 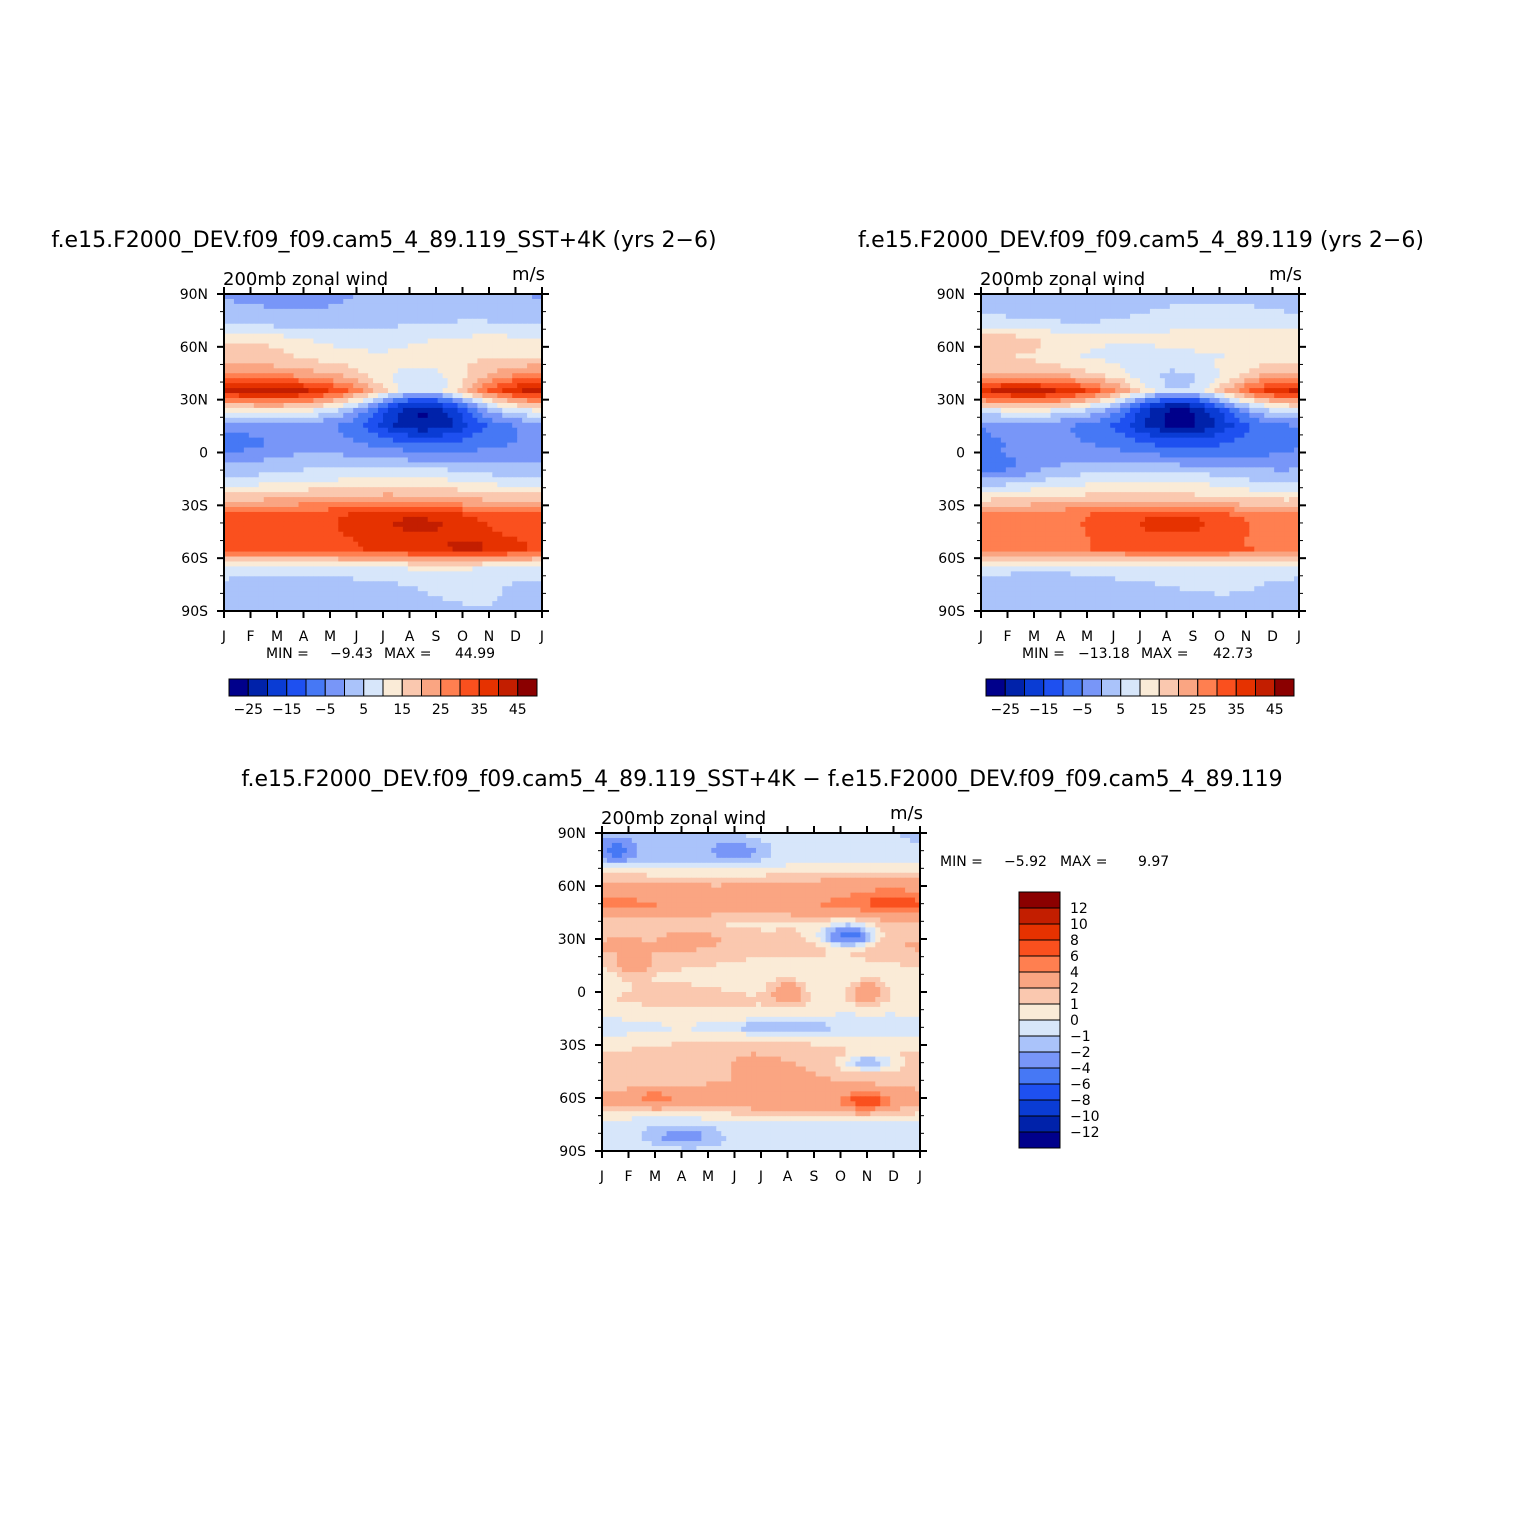 I want to click on colorbar-swatch, so click(x=354, y=687).